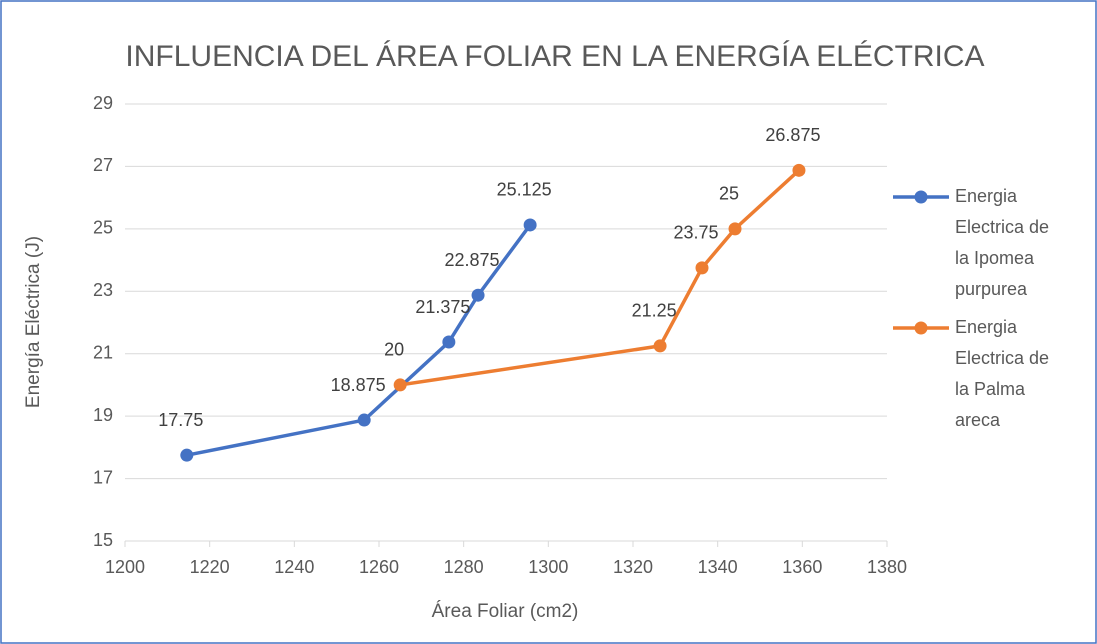  Describe the element at coordinates (33, 322) in the screenshot. I see `y-axis-label: Energía Eléctrica (J)` at that location.